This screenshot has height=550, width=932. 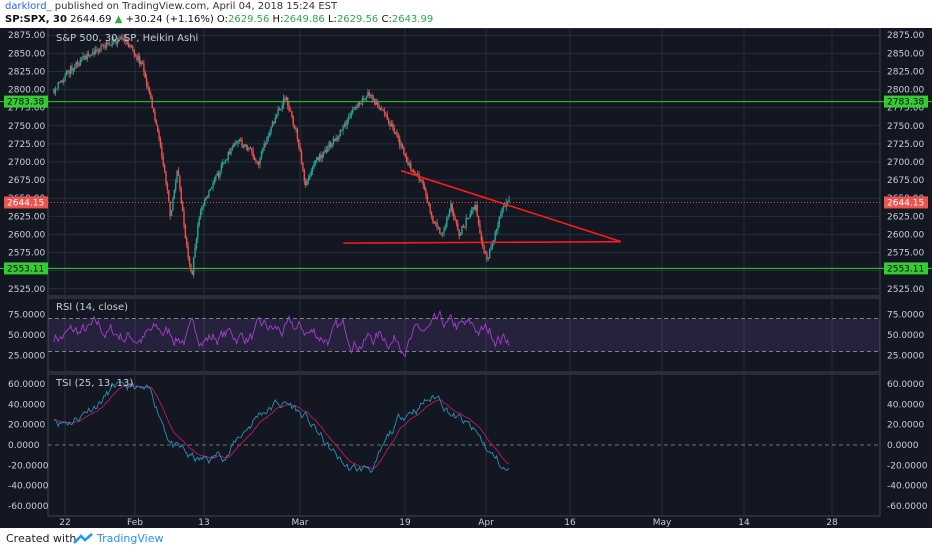 What do you see at coordinates (905, 426) in the screenshot?
I see `tsi-tick-right-2: 20.0000` at bounding box center [905, 426].